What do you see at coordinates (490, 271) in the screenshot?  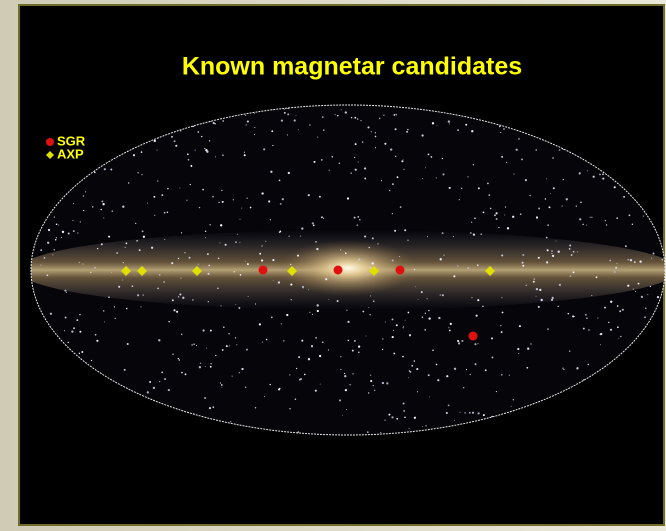 I see `axp-marker` at bounding box center [490, 271].